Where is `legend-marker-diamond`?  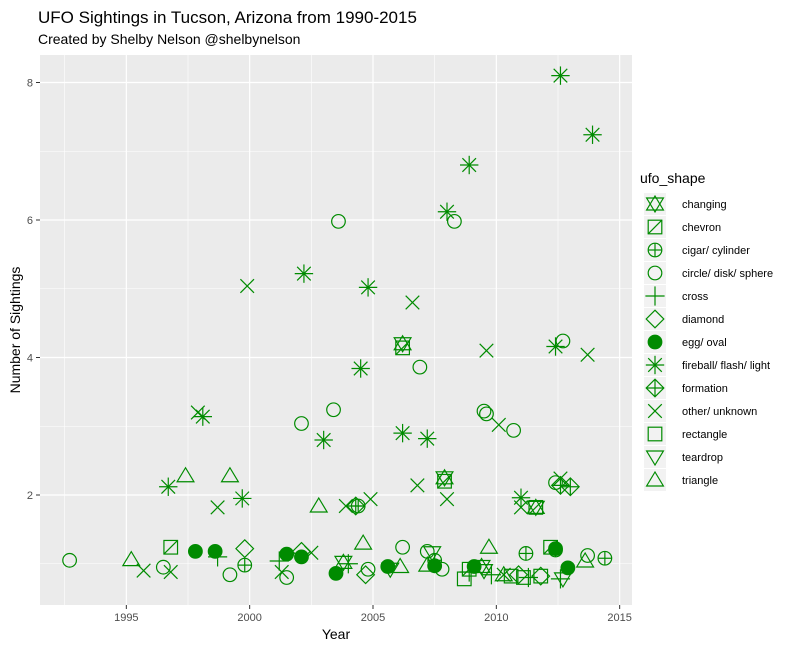
legend-marker-diamond is located at coordinates (655, 319).